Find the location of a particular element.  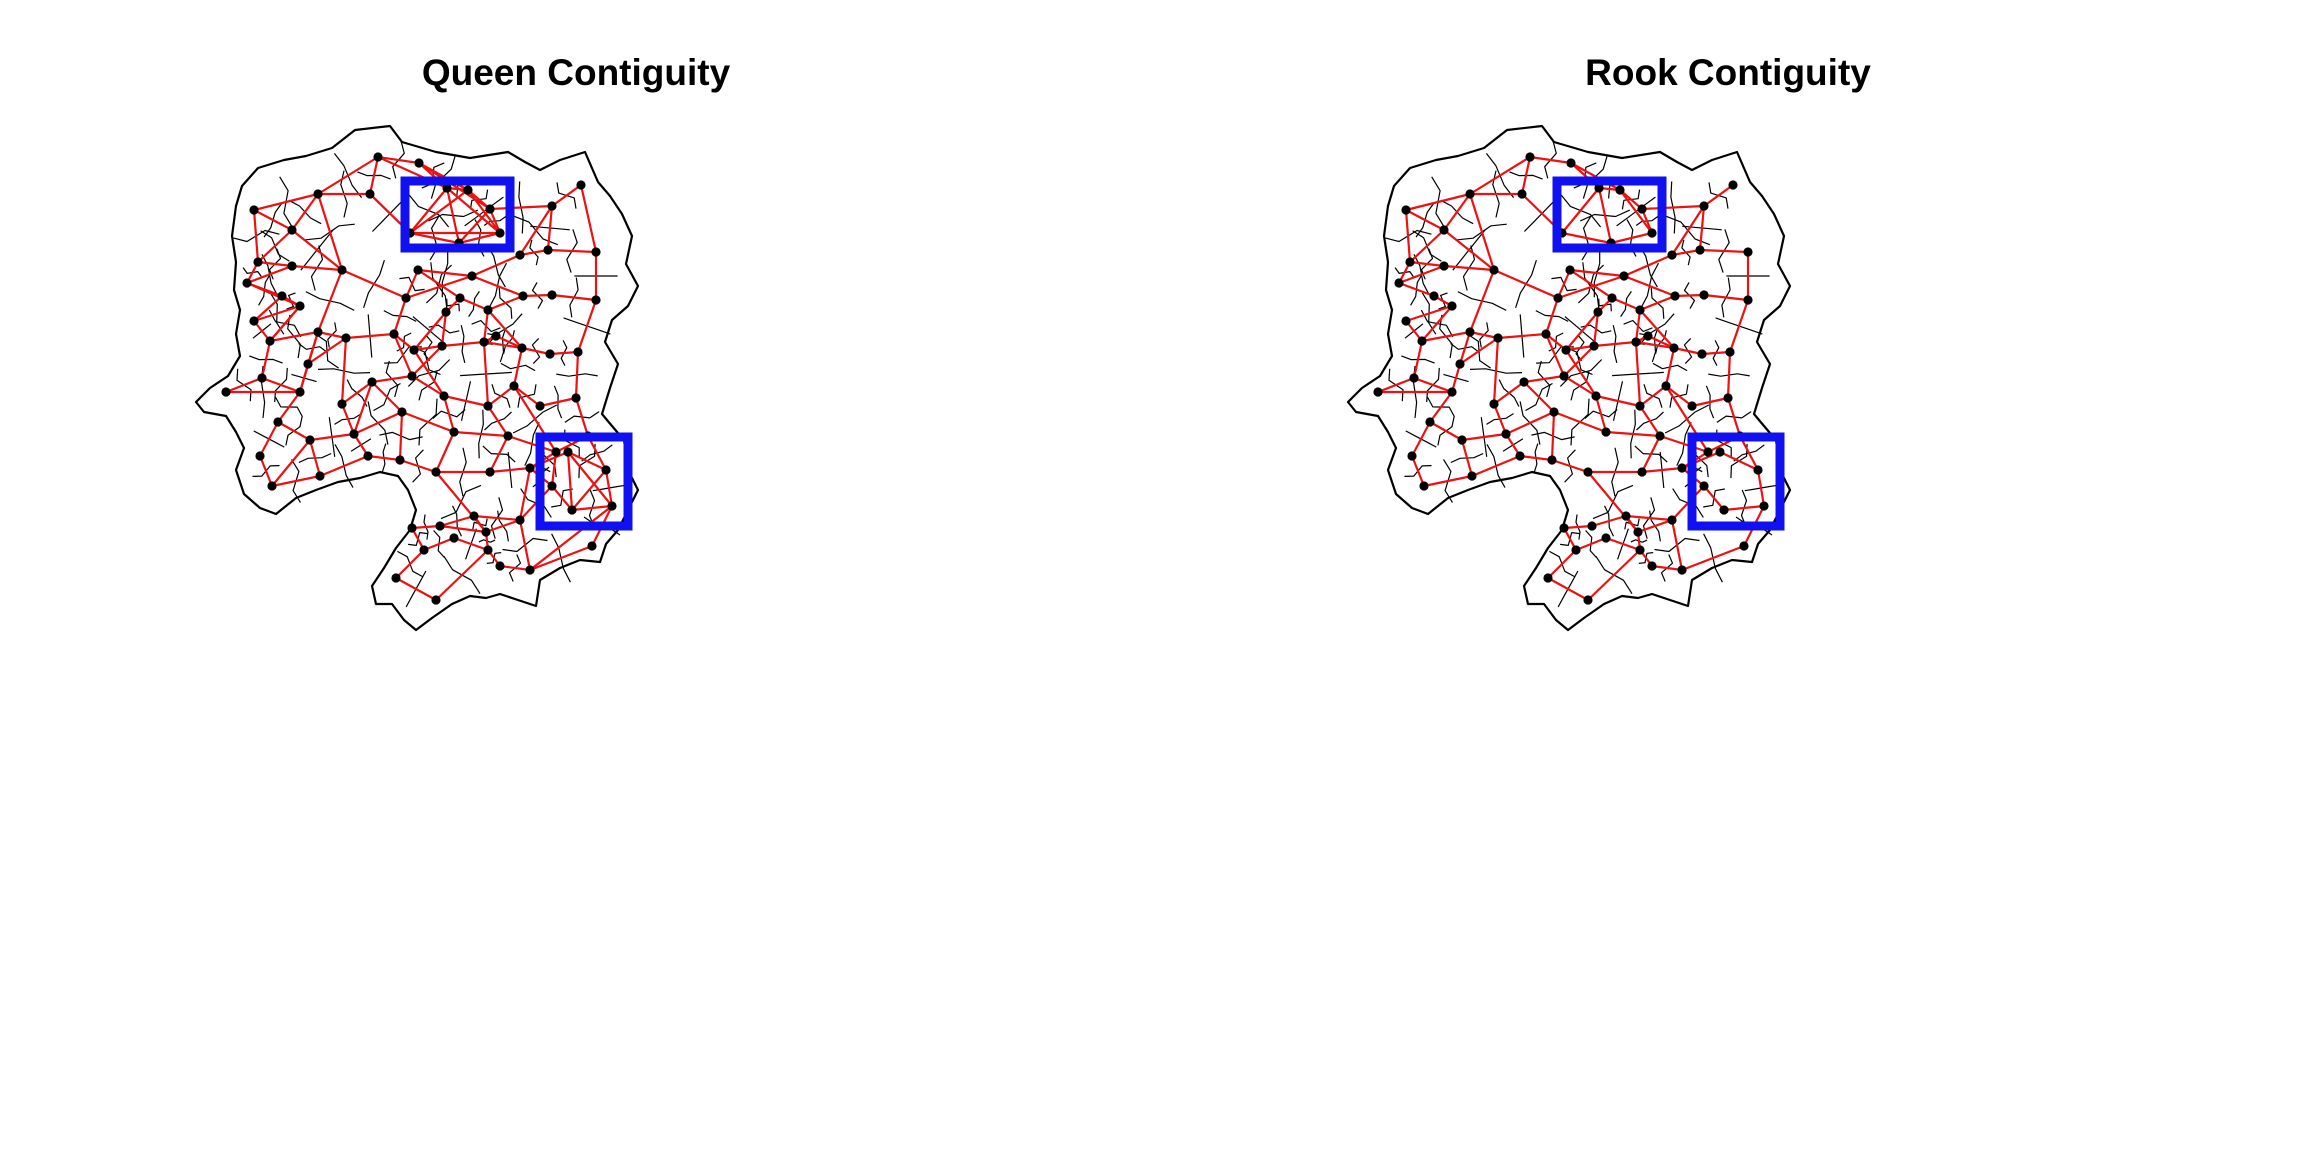

rook-panel-title: Rook Contiguity is located at coordinates (1728, 72).